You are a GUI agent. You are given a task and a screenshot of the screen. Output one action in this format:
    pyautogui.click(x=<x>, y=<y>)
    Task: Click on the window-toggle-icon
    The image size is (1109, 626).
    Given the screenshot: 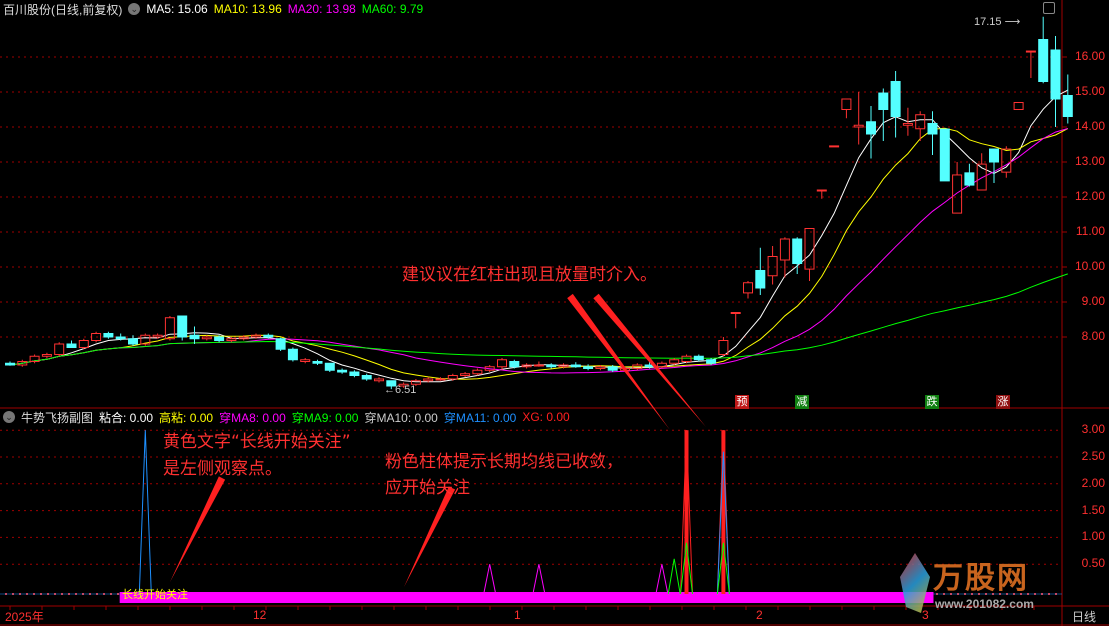 What is the action you would take?
    pyautogui.click(x=1049, y=8)
    